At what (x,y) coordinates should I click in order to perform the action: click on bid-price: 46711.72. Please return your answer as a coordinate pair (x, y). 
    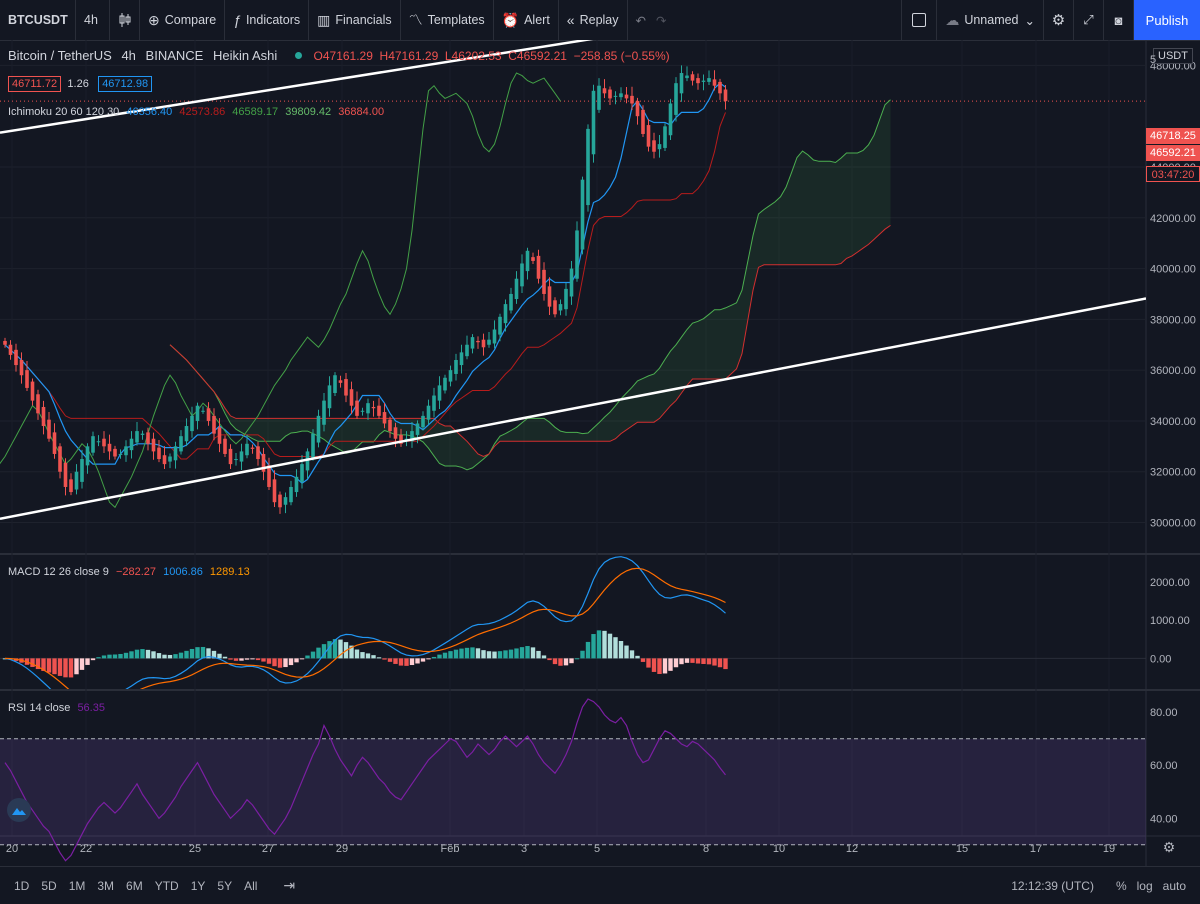
    Looking at the image, I should click on (35, 84).